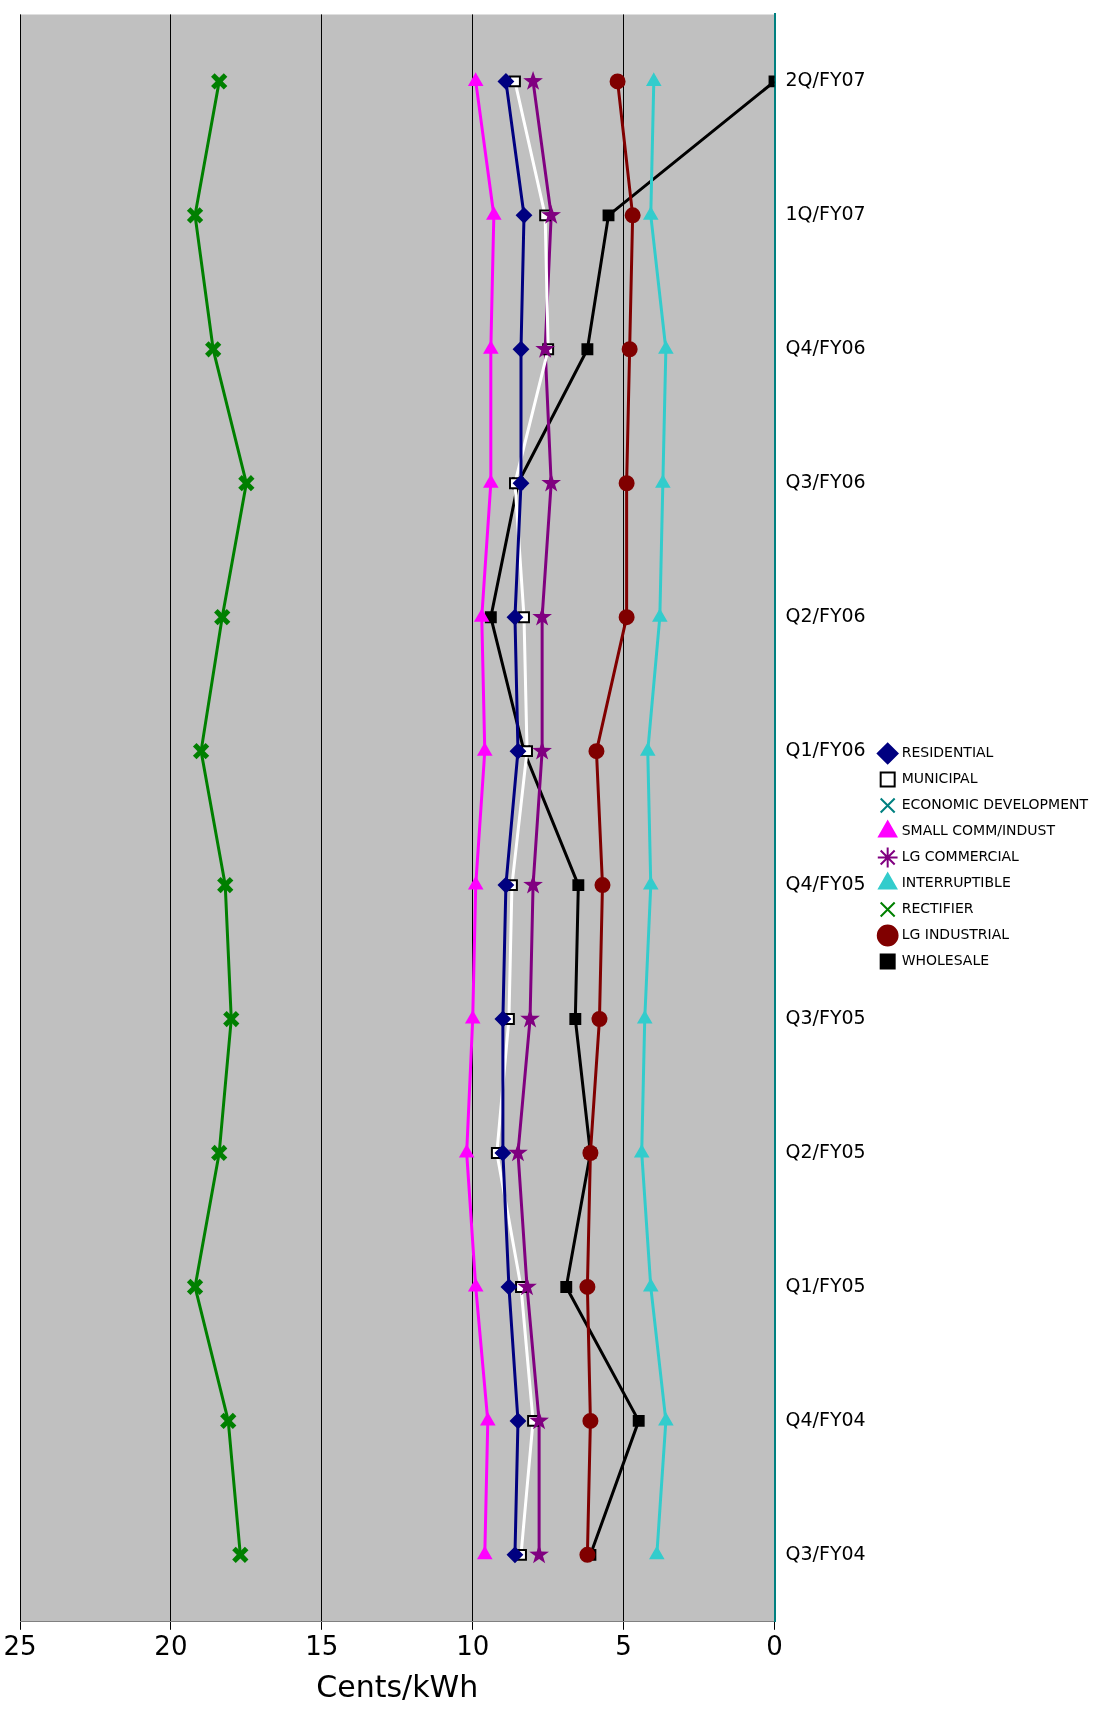 This screenshot has height=1721, width=1102. What do you see at coordinates (825, 79) in the screenshot?
I see `y-tick-label: 2Q/FY07` at bounding box center [825, 79].